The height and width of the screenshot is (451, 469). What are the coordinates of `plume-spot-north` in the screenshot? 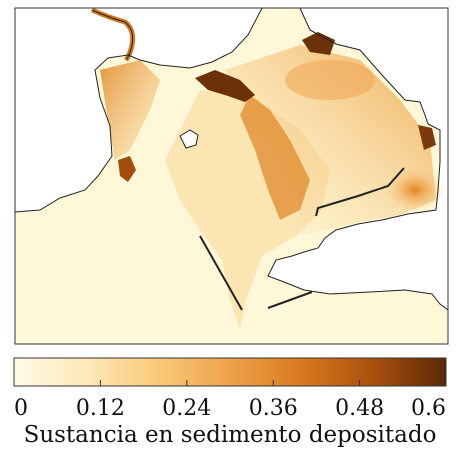 It's located at (330, 80).